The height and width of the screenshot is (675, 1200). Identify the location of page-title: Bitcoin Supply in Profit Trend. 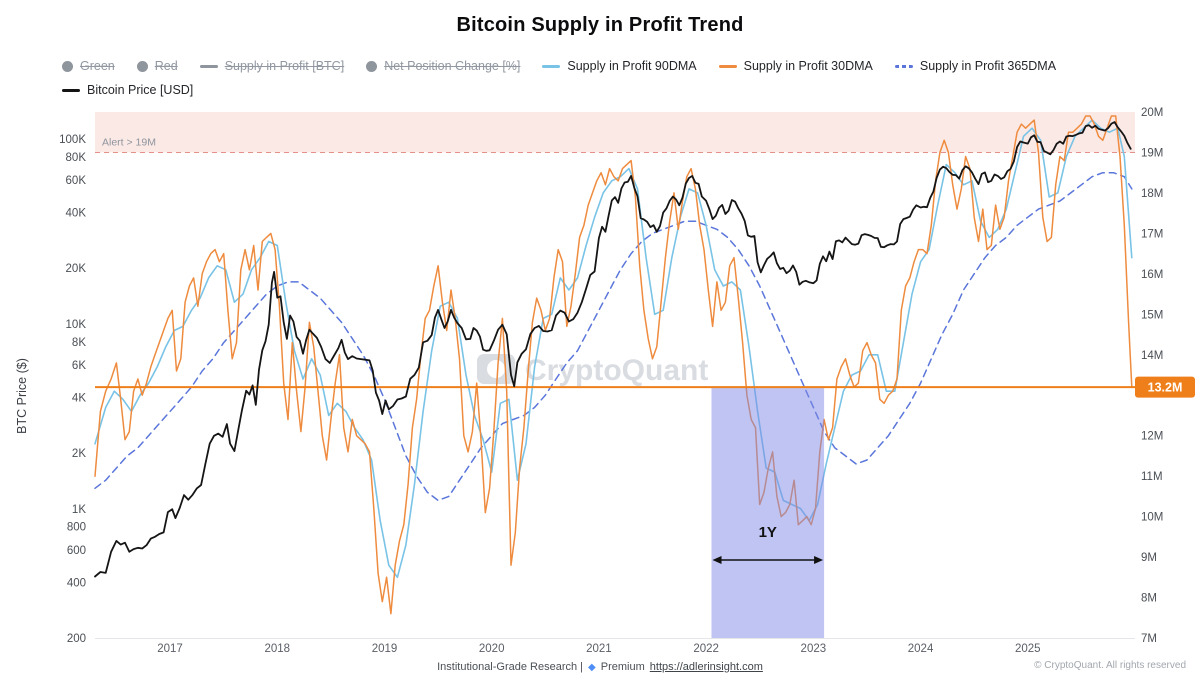
(600, 25).